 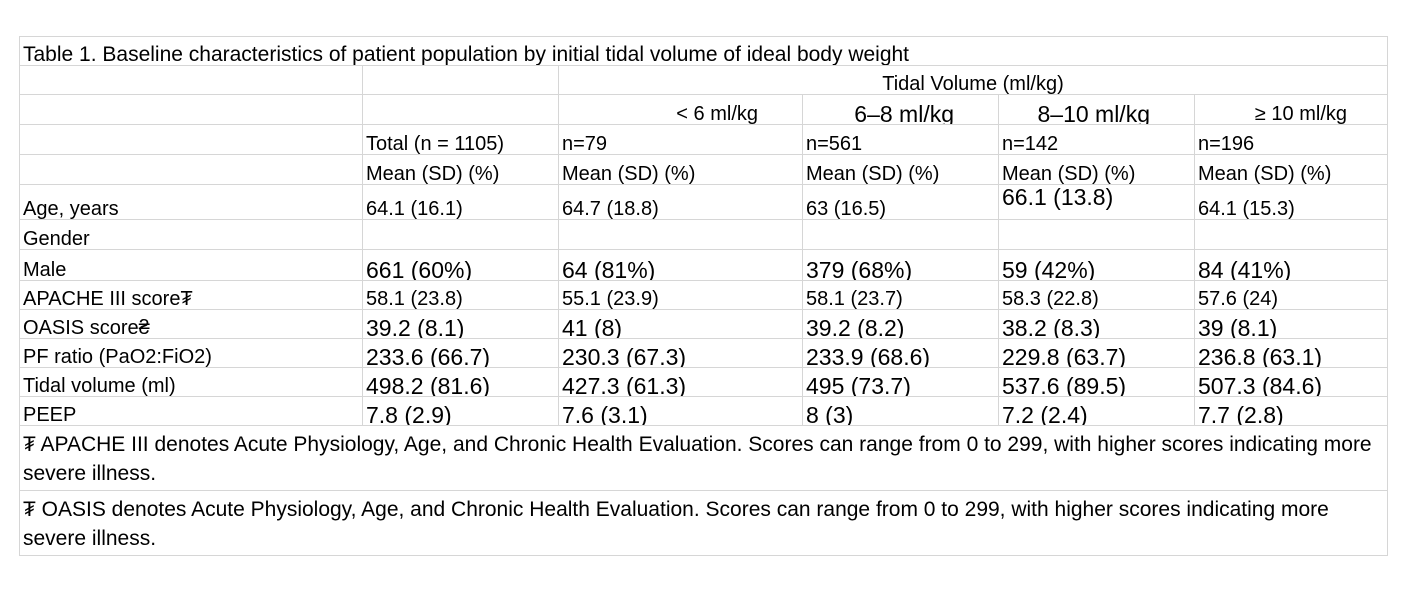 What do you see at coordinates (900, 382) in the screenshot?
I see `cell-6-8: 495 (73.7)` at bounding box center [900, 382].